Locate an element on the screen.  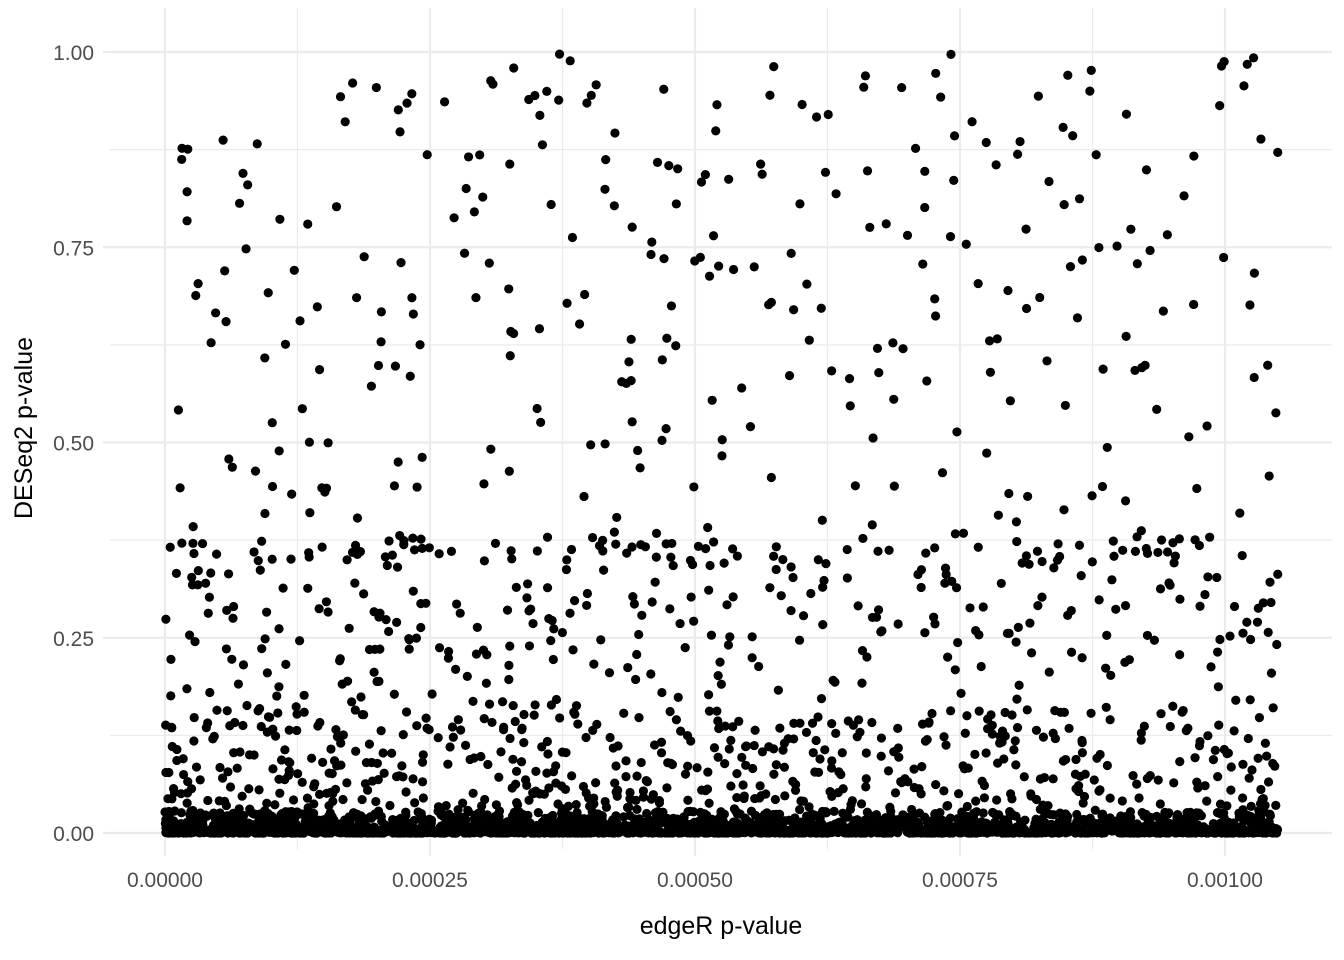
x-tick-label: 0.00050 is located at coordinates (695, 880).